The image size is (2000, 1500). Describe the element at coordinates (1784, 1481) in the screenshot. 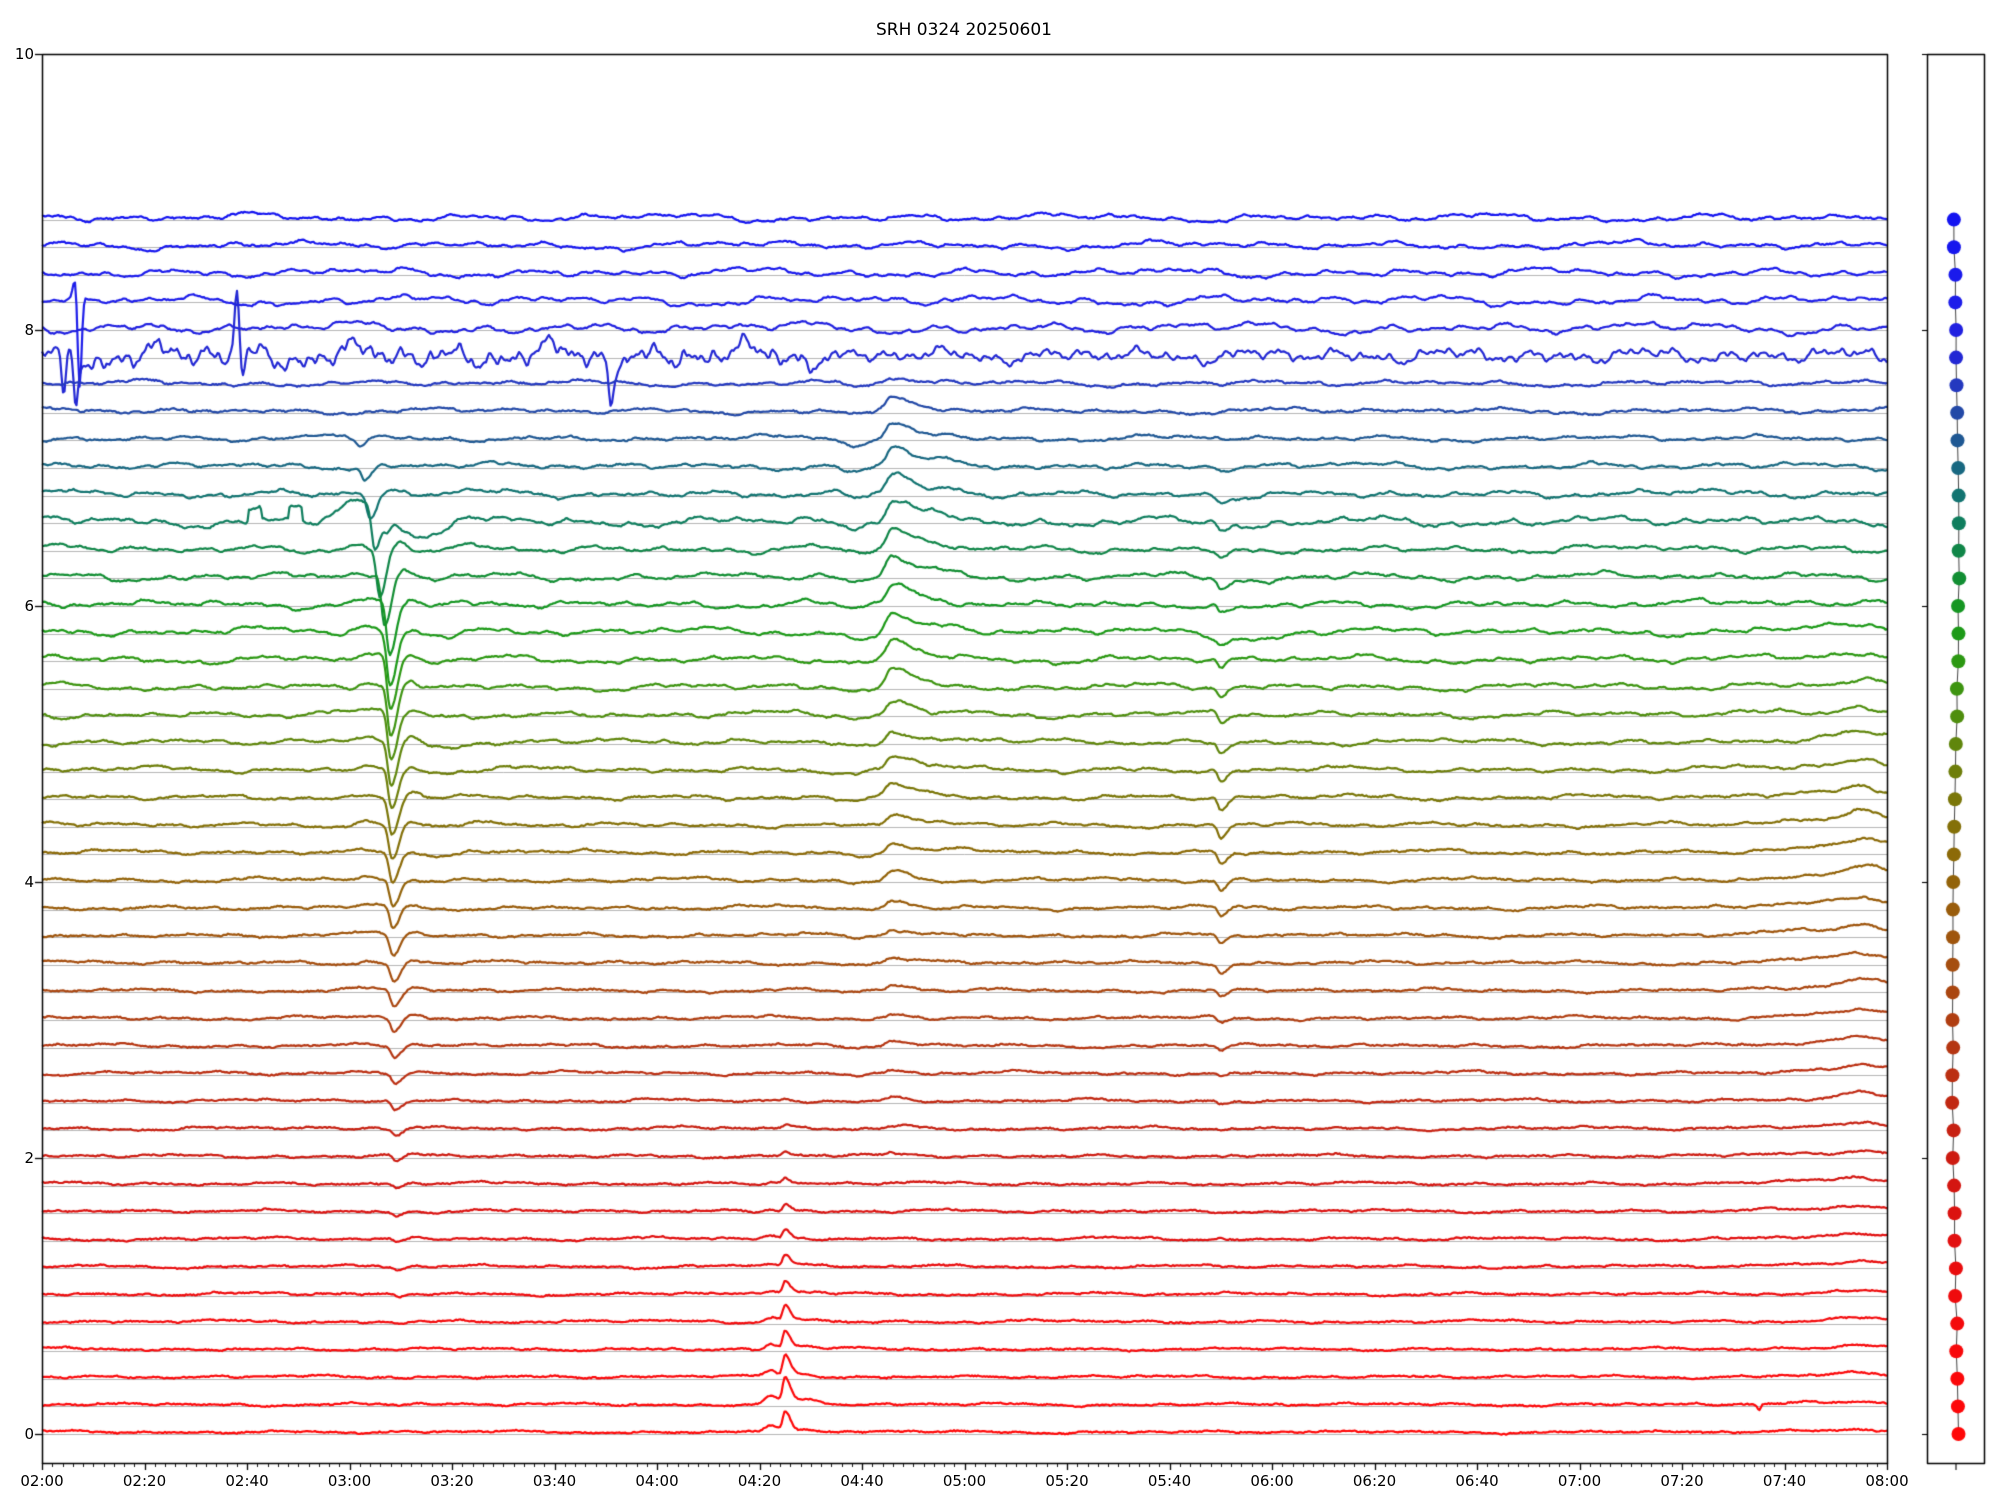

I see `x-tick-label: 07:40` at that location.